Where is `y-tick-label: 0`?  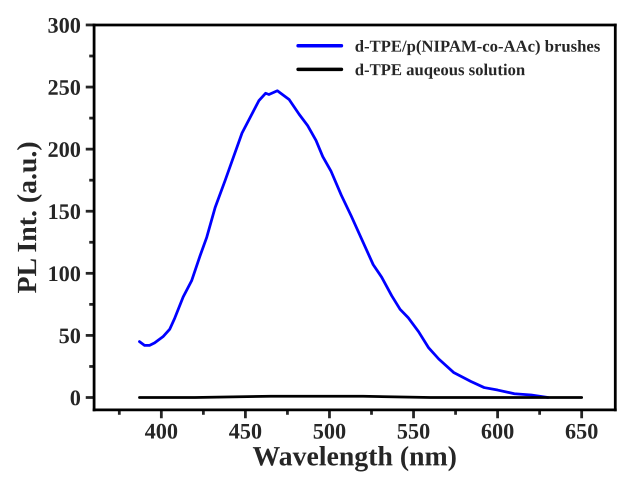
y-tick-label: 0 is located at coordinates (75, 398).